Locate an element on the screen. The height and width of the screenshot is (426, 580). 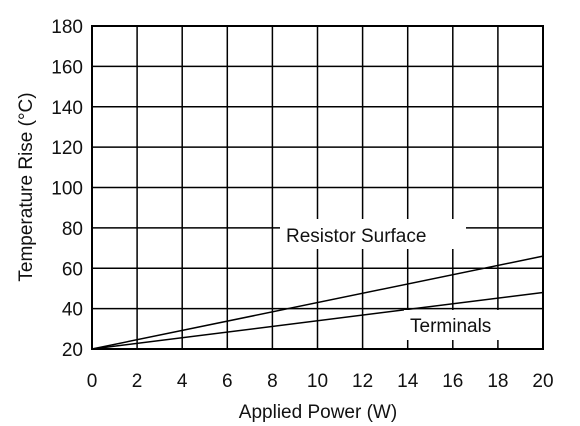
y-tick-label: 140 is located at coordinates (67, 108).